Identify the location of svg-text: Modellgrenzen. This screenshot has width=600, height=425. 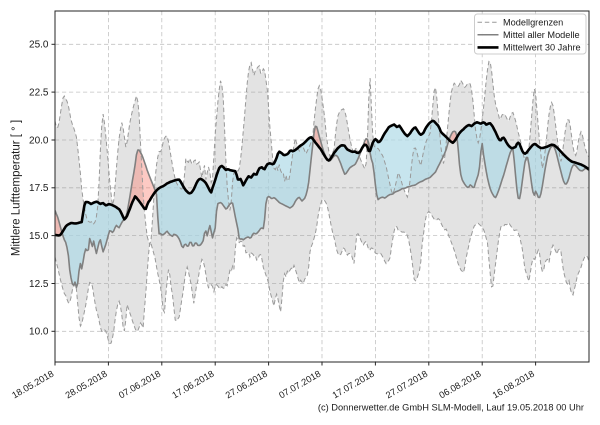
(533, 22).